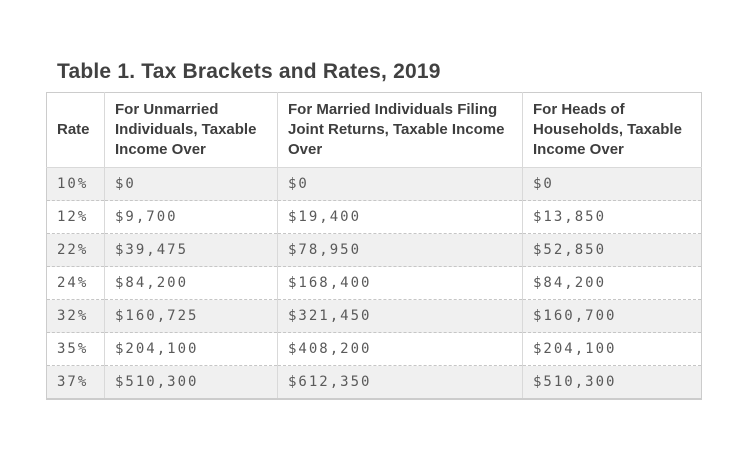 The image size is (750, 450). I want to click on amount-cell: $160,700, so click(612, 316).